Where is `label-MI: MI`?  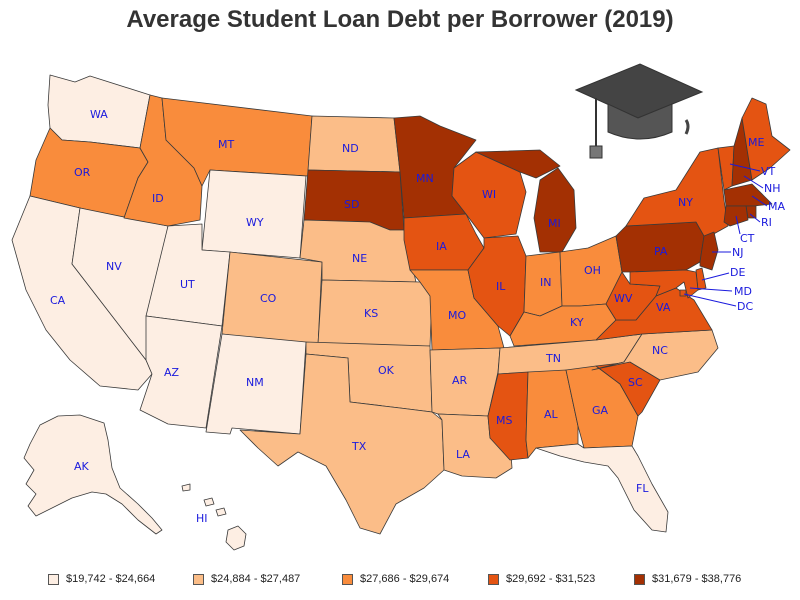 label-MI: MI is located at coordinates (554, 223).